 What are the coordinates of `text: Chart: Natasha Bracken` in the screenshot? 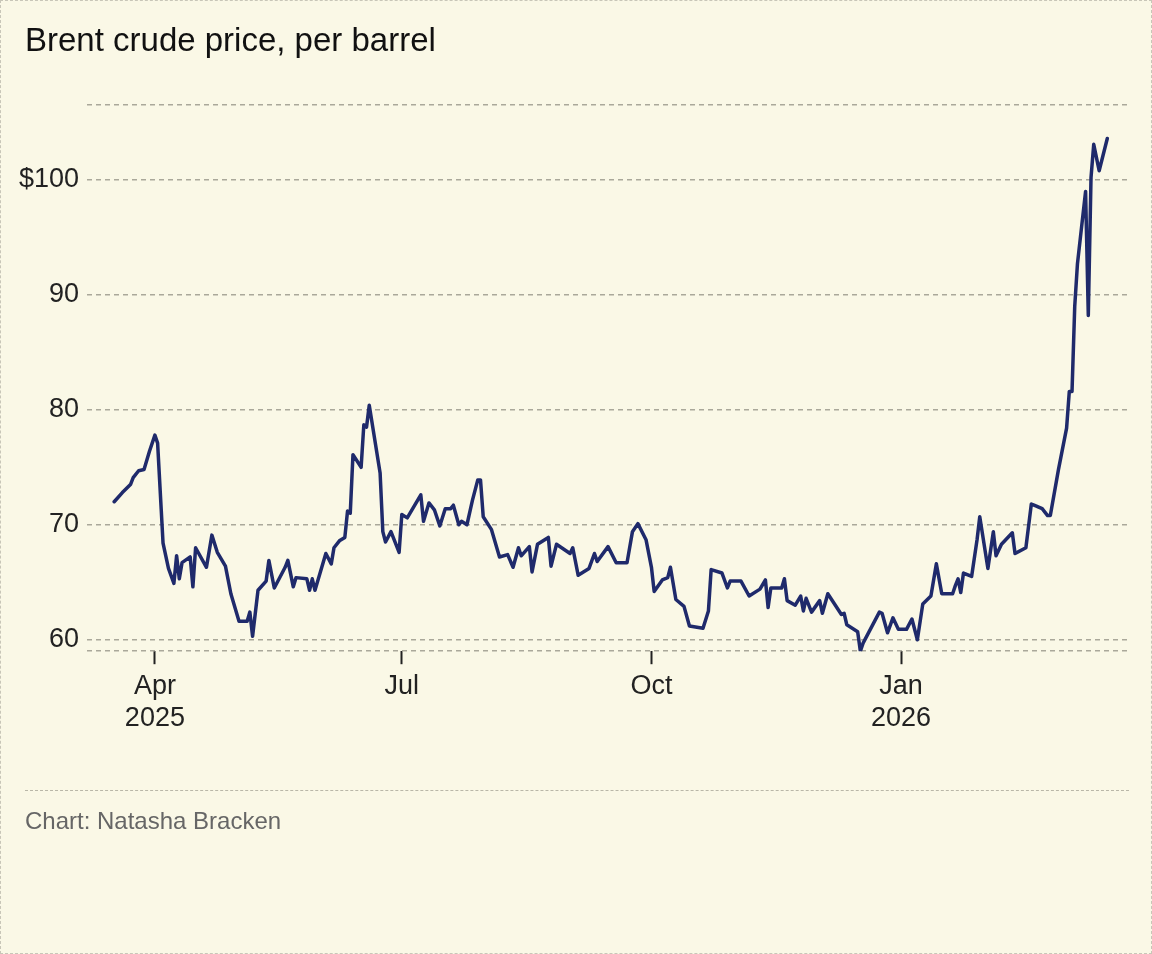 It's located at (153, 821).